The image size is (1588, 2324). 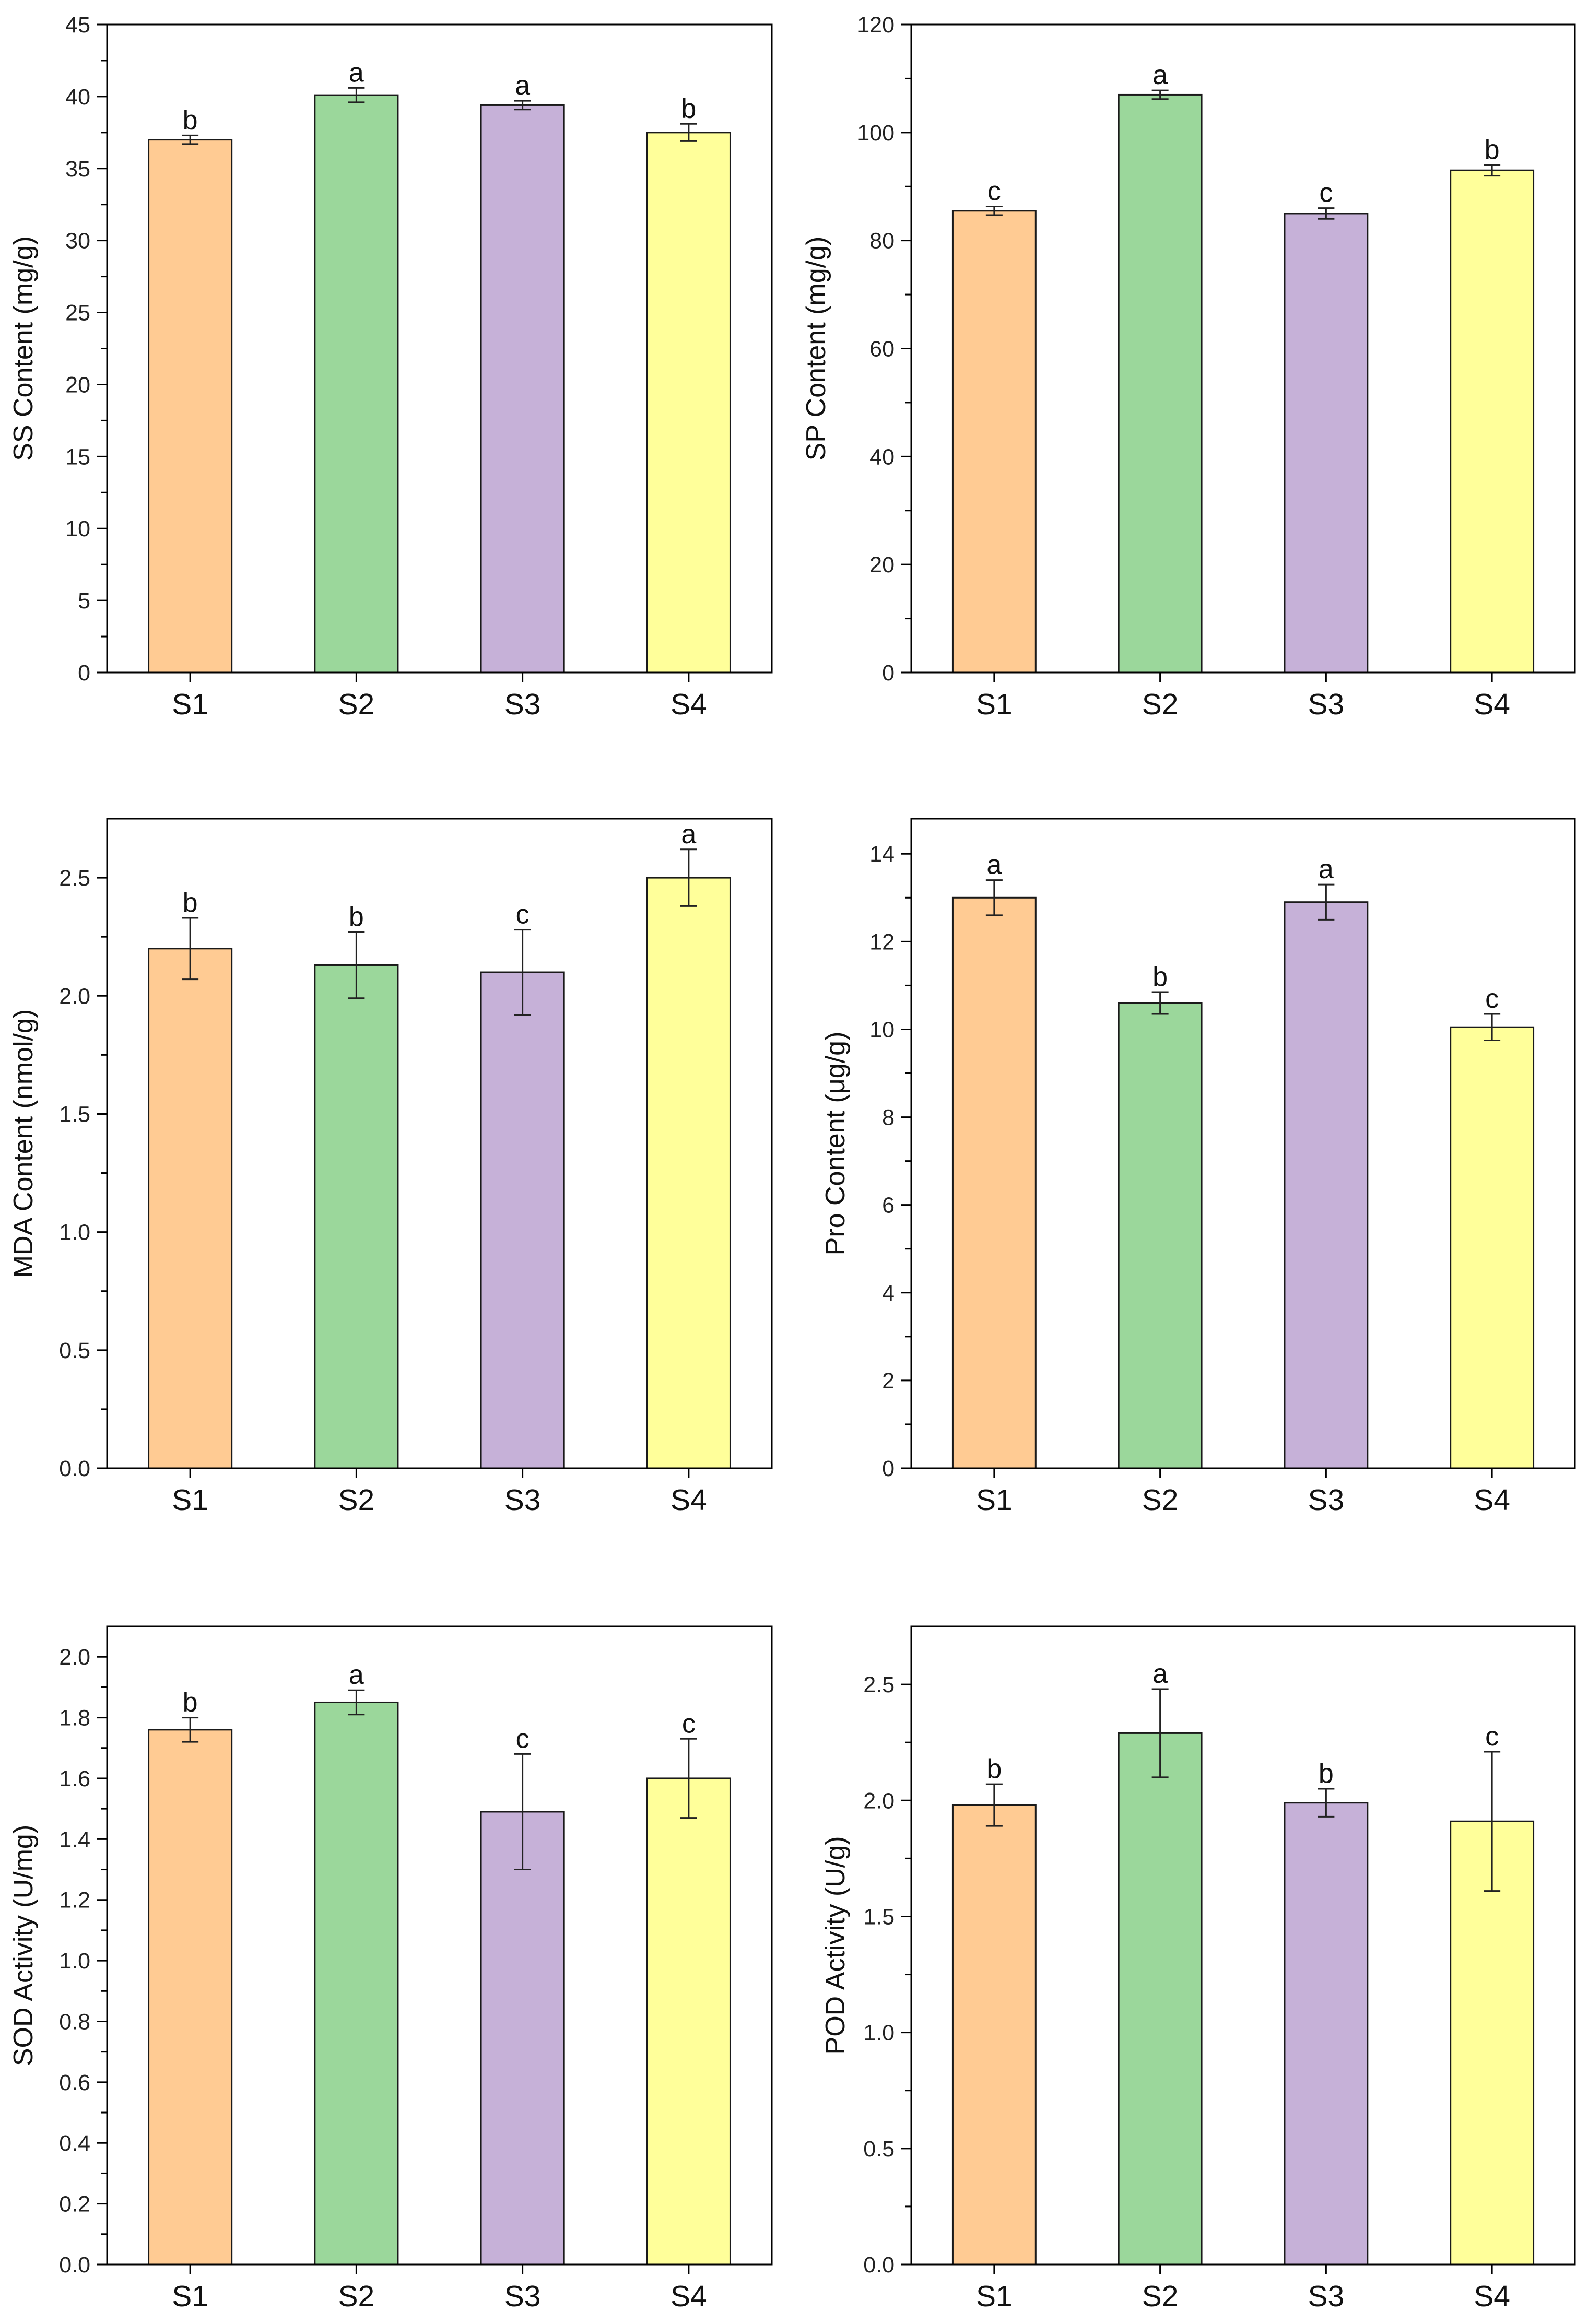 What do you see at coordinates (882, 564) in the screenshot?
I see `y-tick-label: 20` at bounding box center [882, 564].